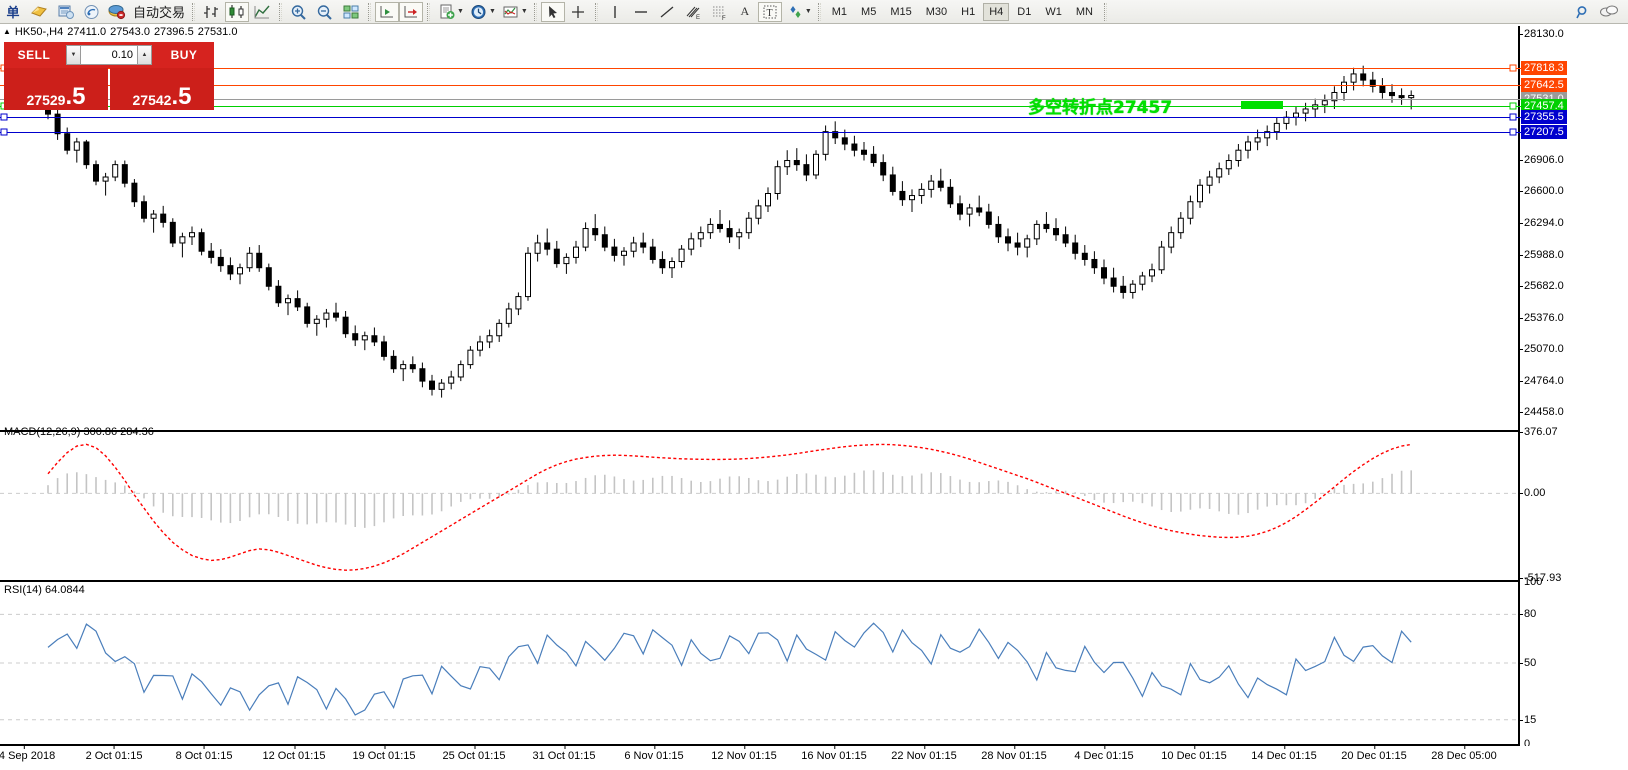 This screenshot has width=1628, height=770. I want to click on auto-scroll-icon, so click(387, 11).